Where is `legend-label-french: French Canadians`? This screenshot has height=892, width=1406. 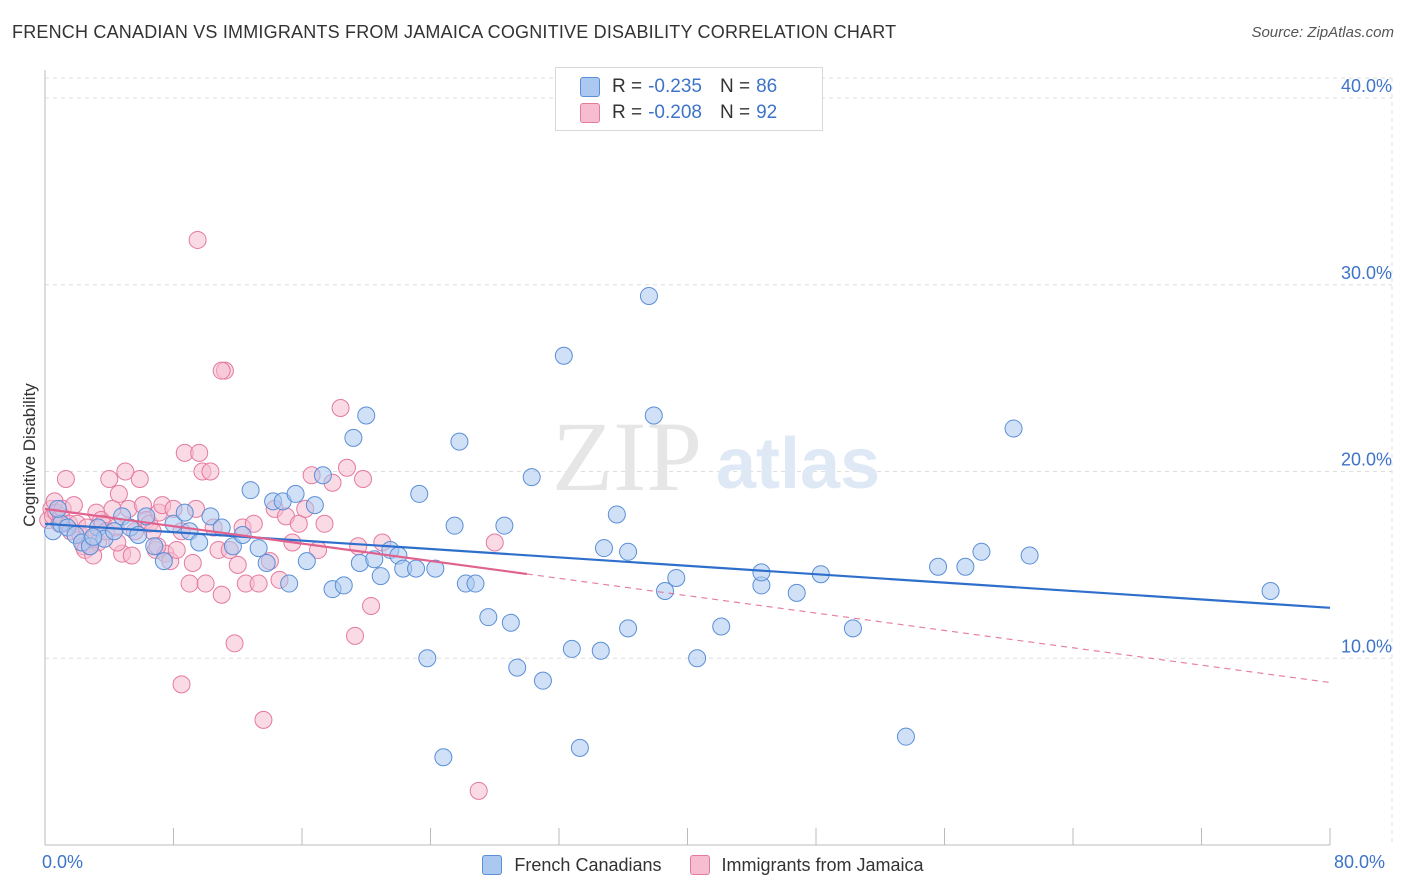 legend-label-french: French Canadians is located at coordinates (588, 864).